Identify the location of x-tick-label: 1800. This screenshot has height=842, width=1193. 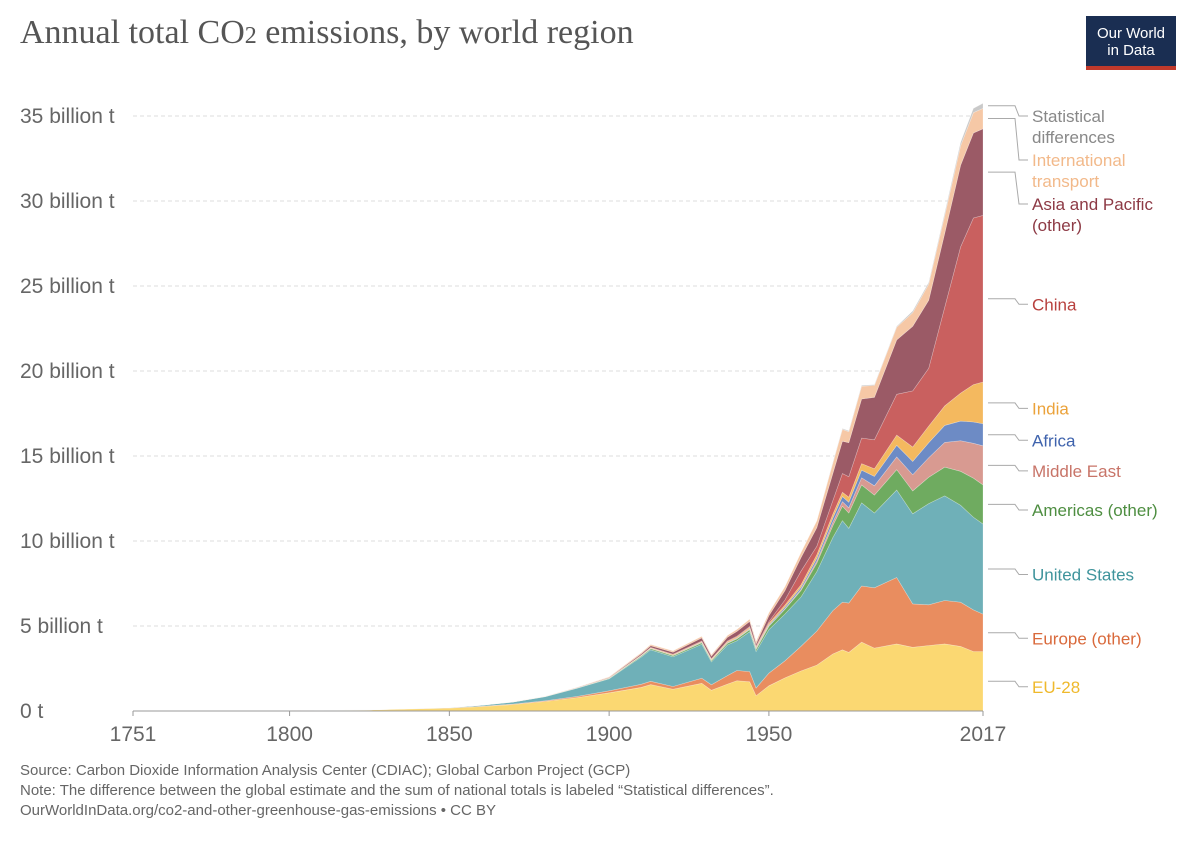
(289, 734).